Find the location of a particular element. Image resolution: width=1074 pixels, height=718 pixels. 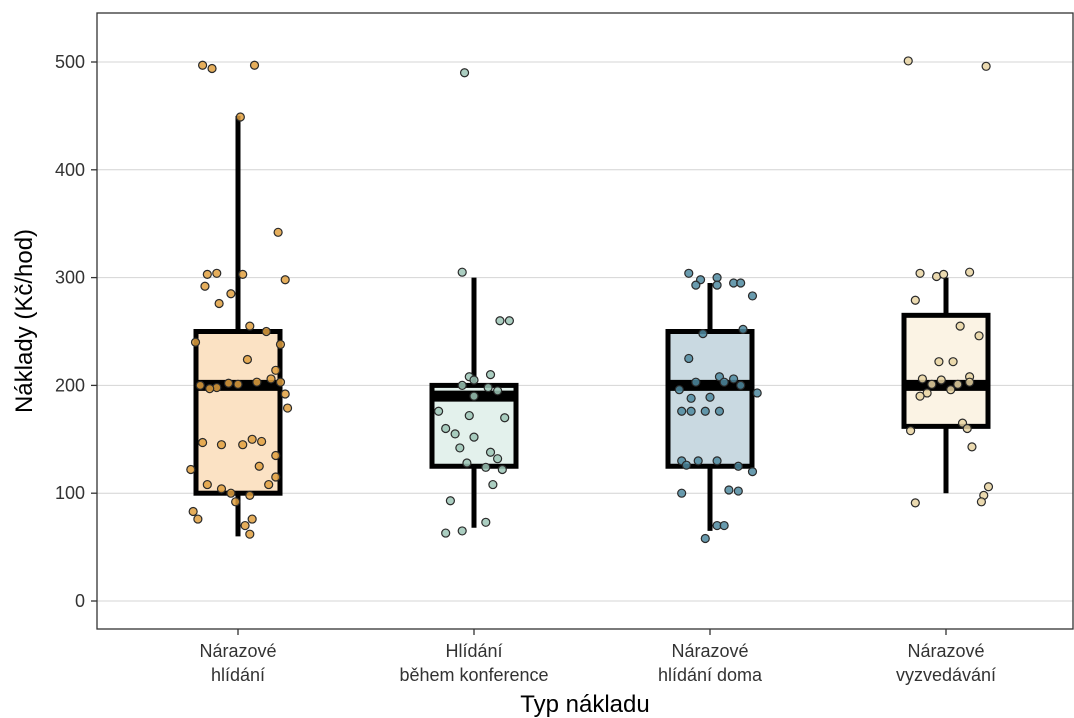

y-tick-label: 500 is located at coordinates (70, 62).